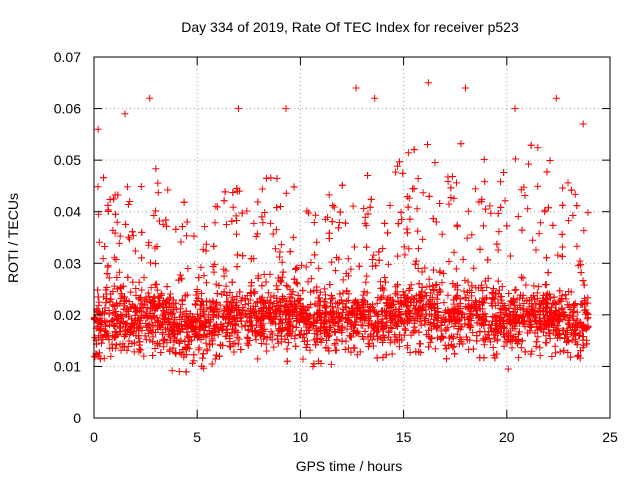 This screenshot has width=640, height=480. Describe the element at coordinates (67, 315) in the screenshot. I see `y-tick-label: 0.02` at that location.